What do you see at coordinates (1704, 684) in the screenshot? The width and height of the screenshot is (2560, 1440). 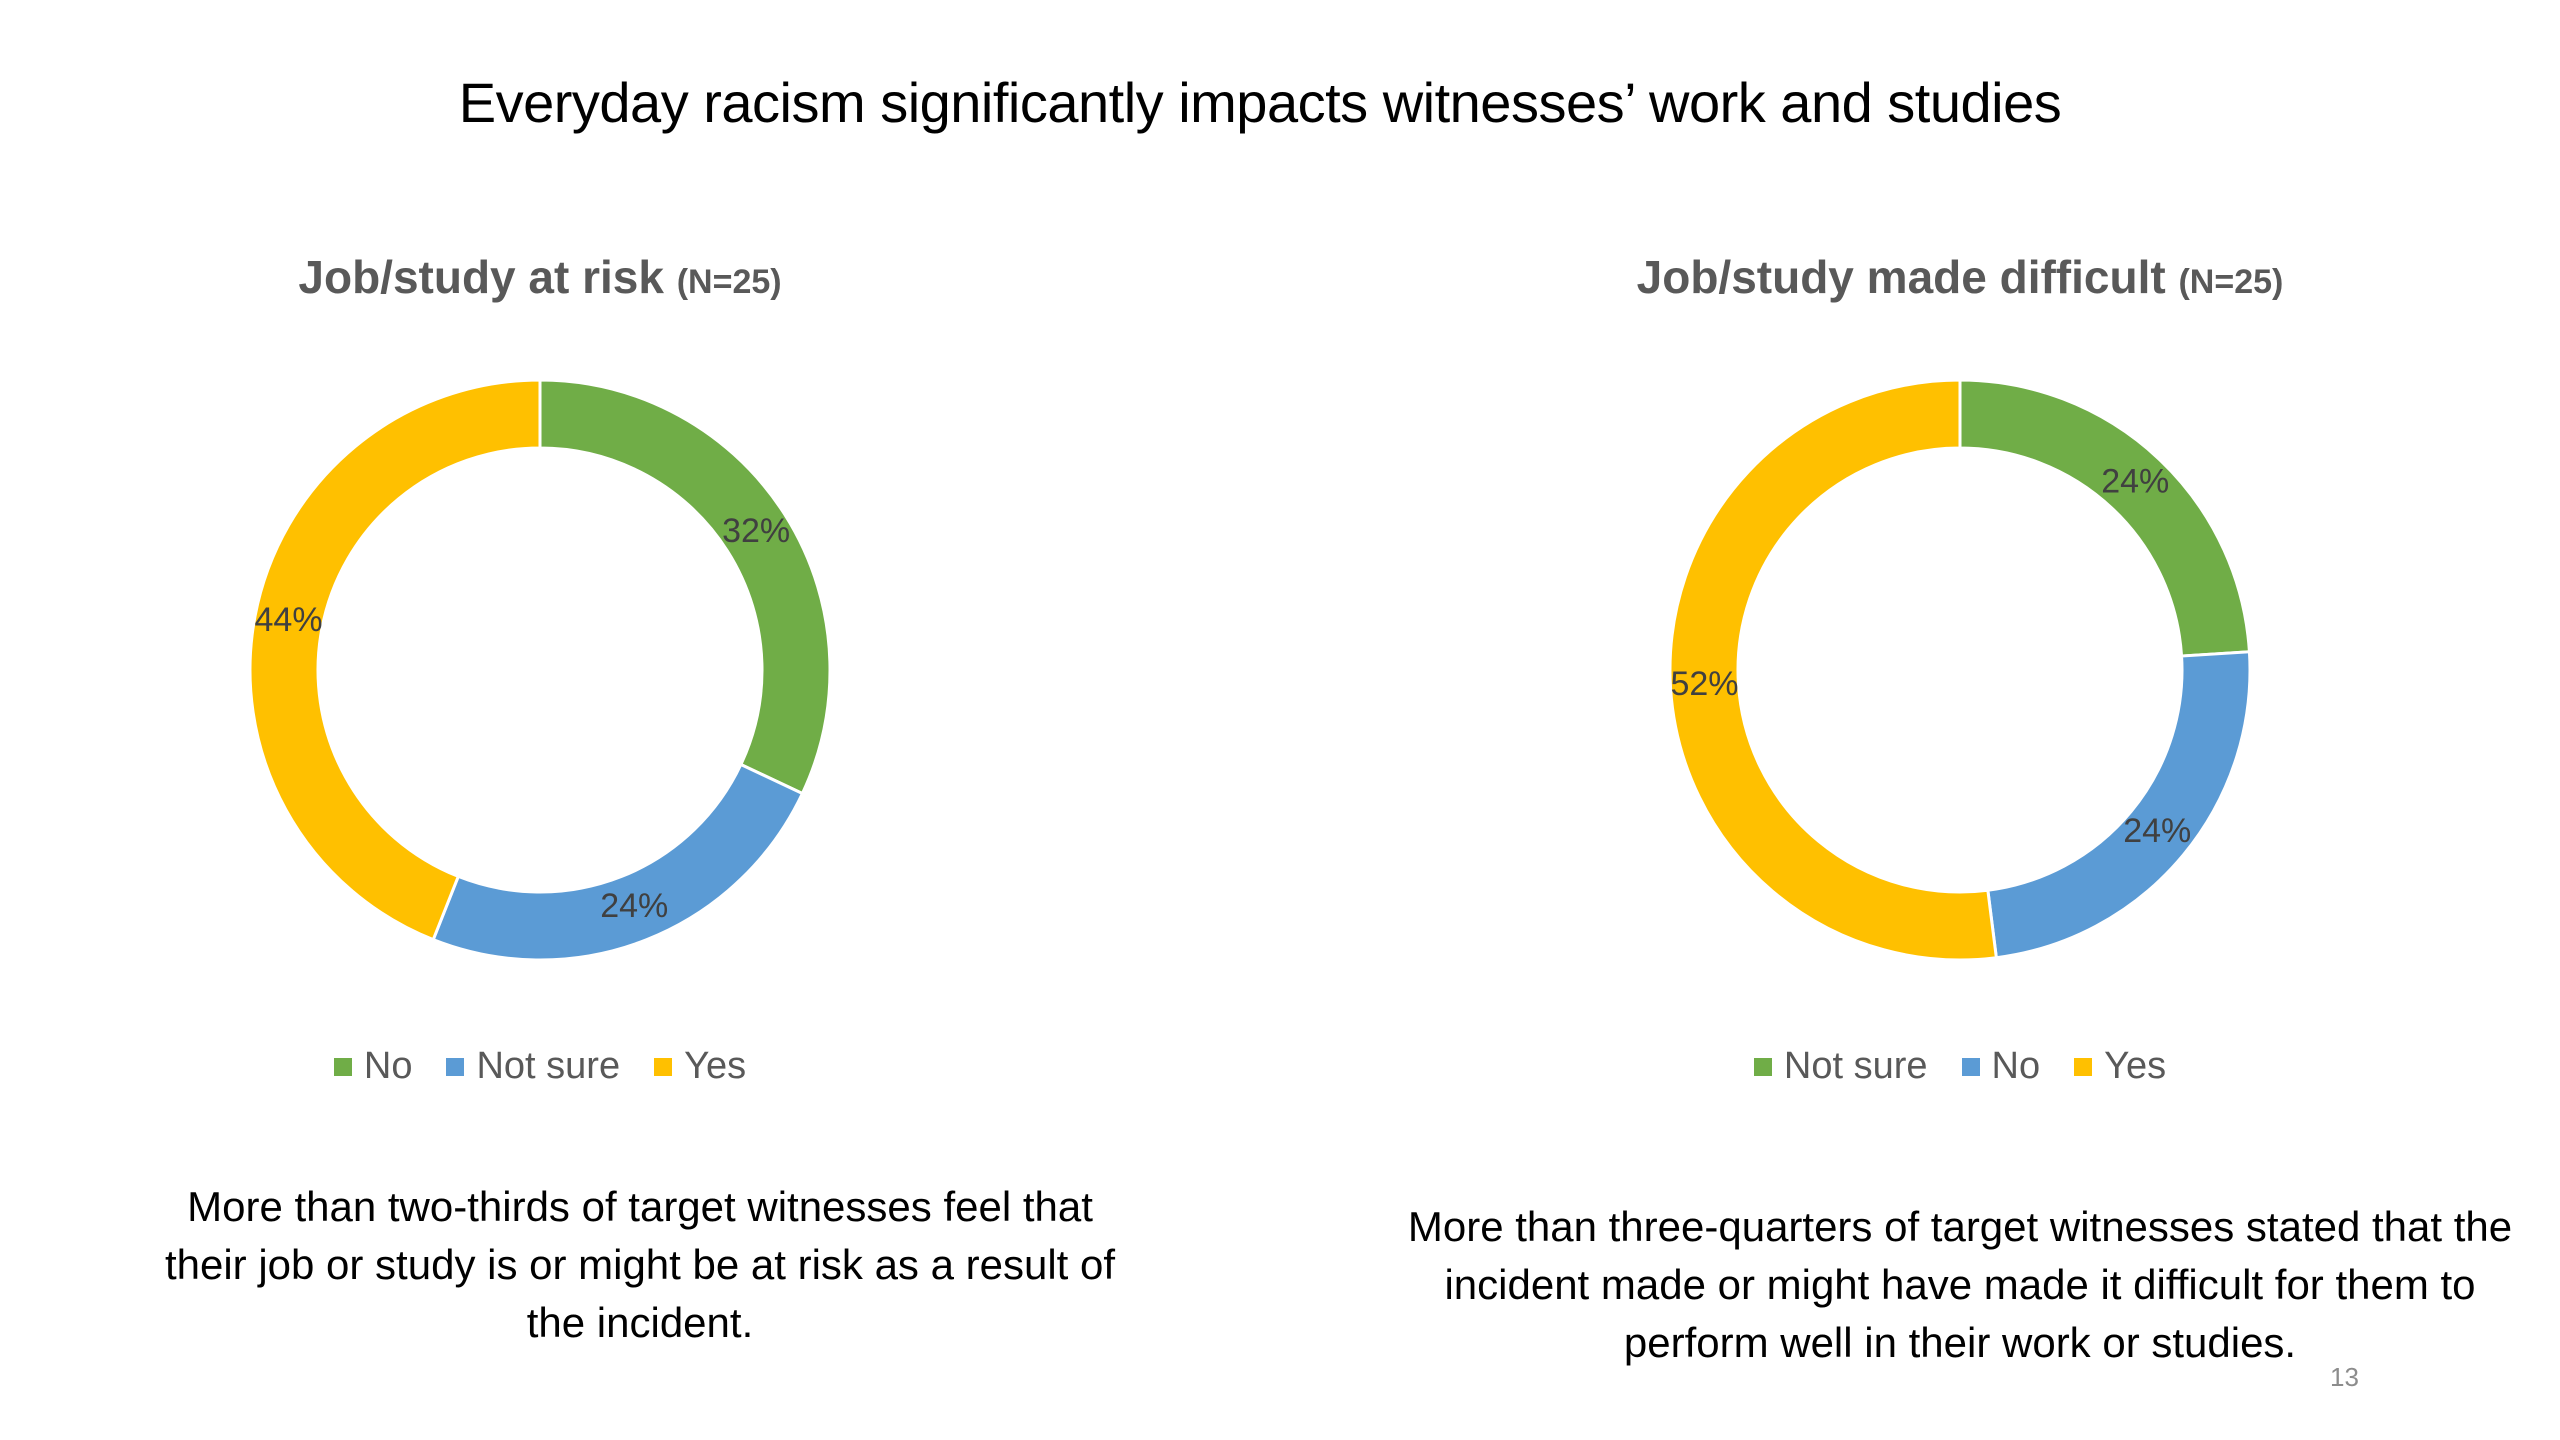 I see `data-label: 52%` at bounding box center [1704, 684].